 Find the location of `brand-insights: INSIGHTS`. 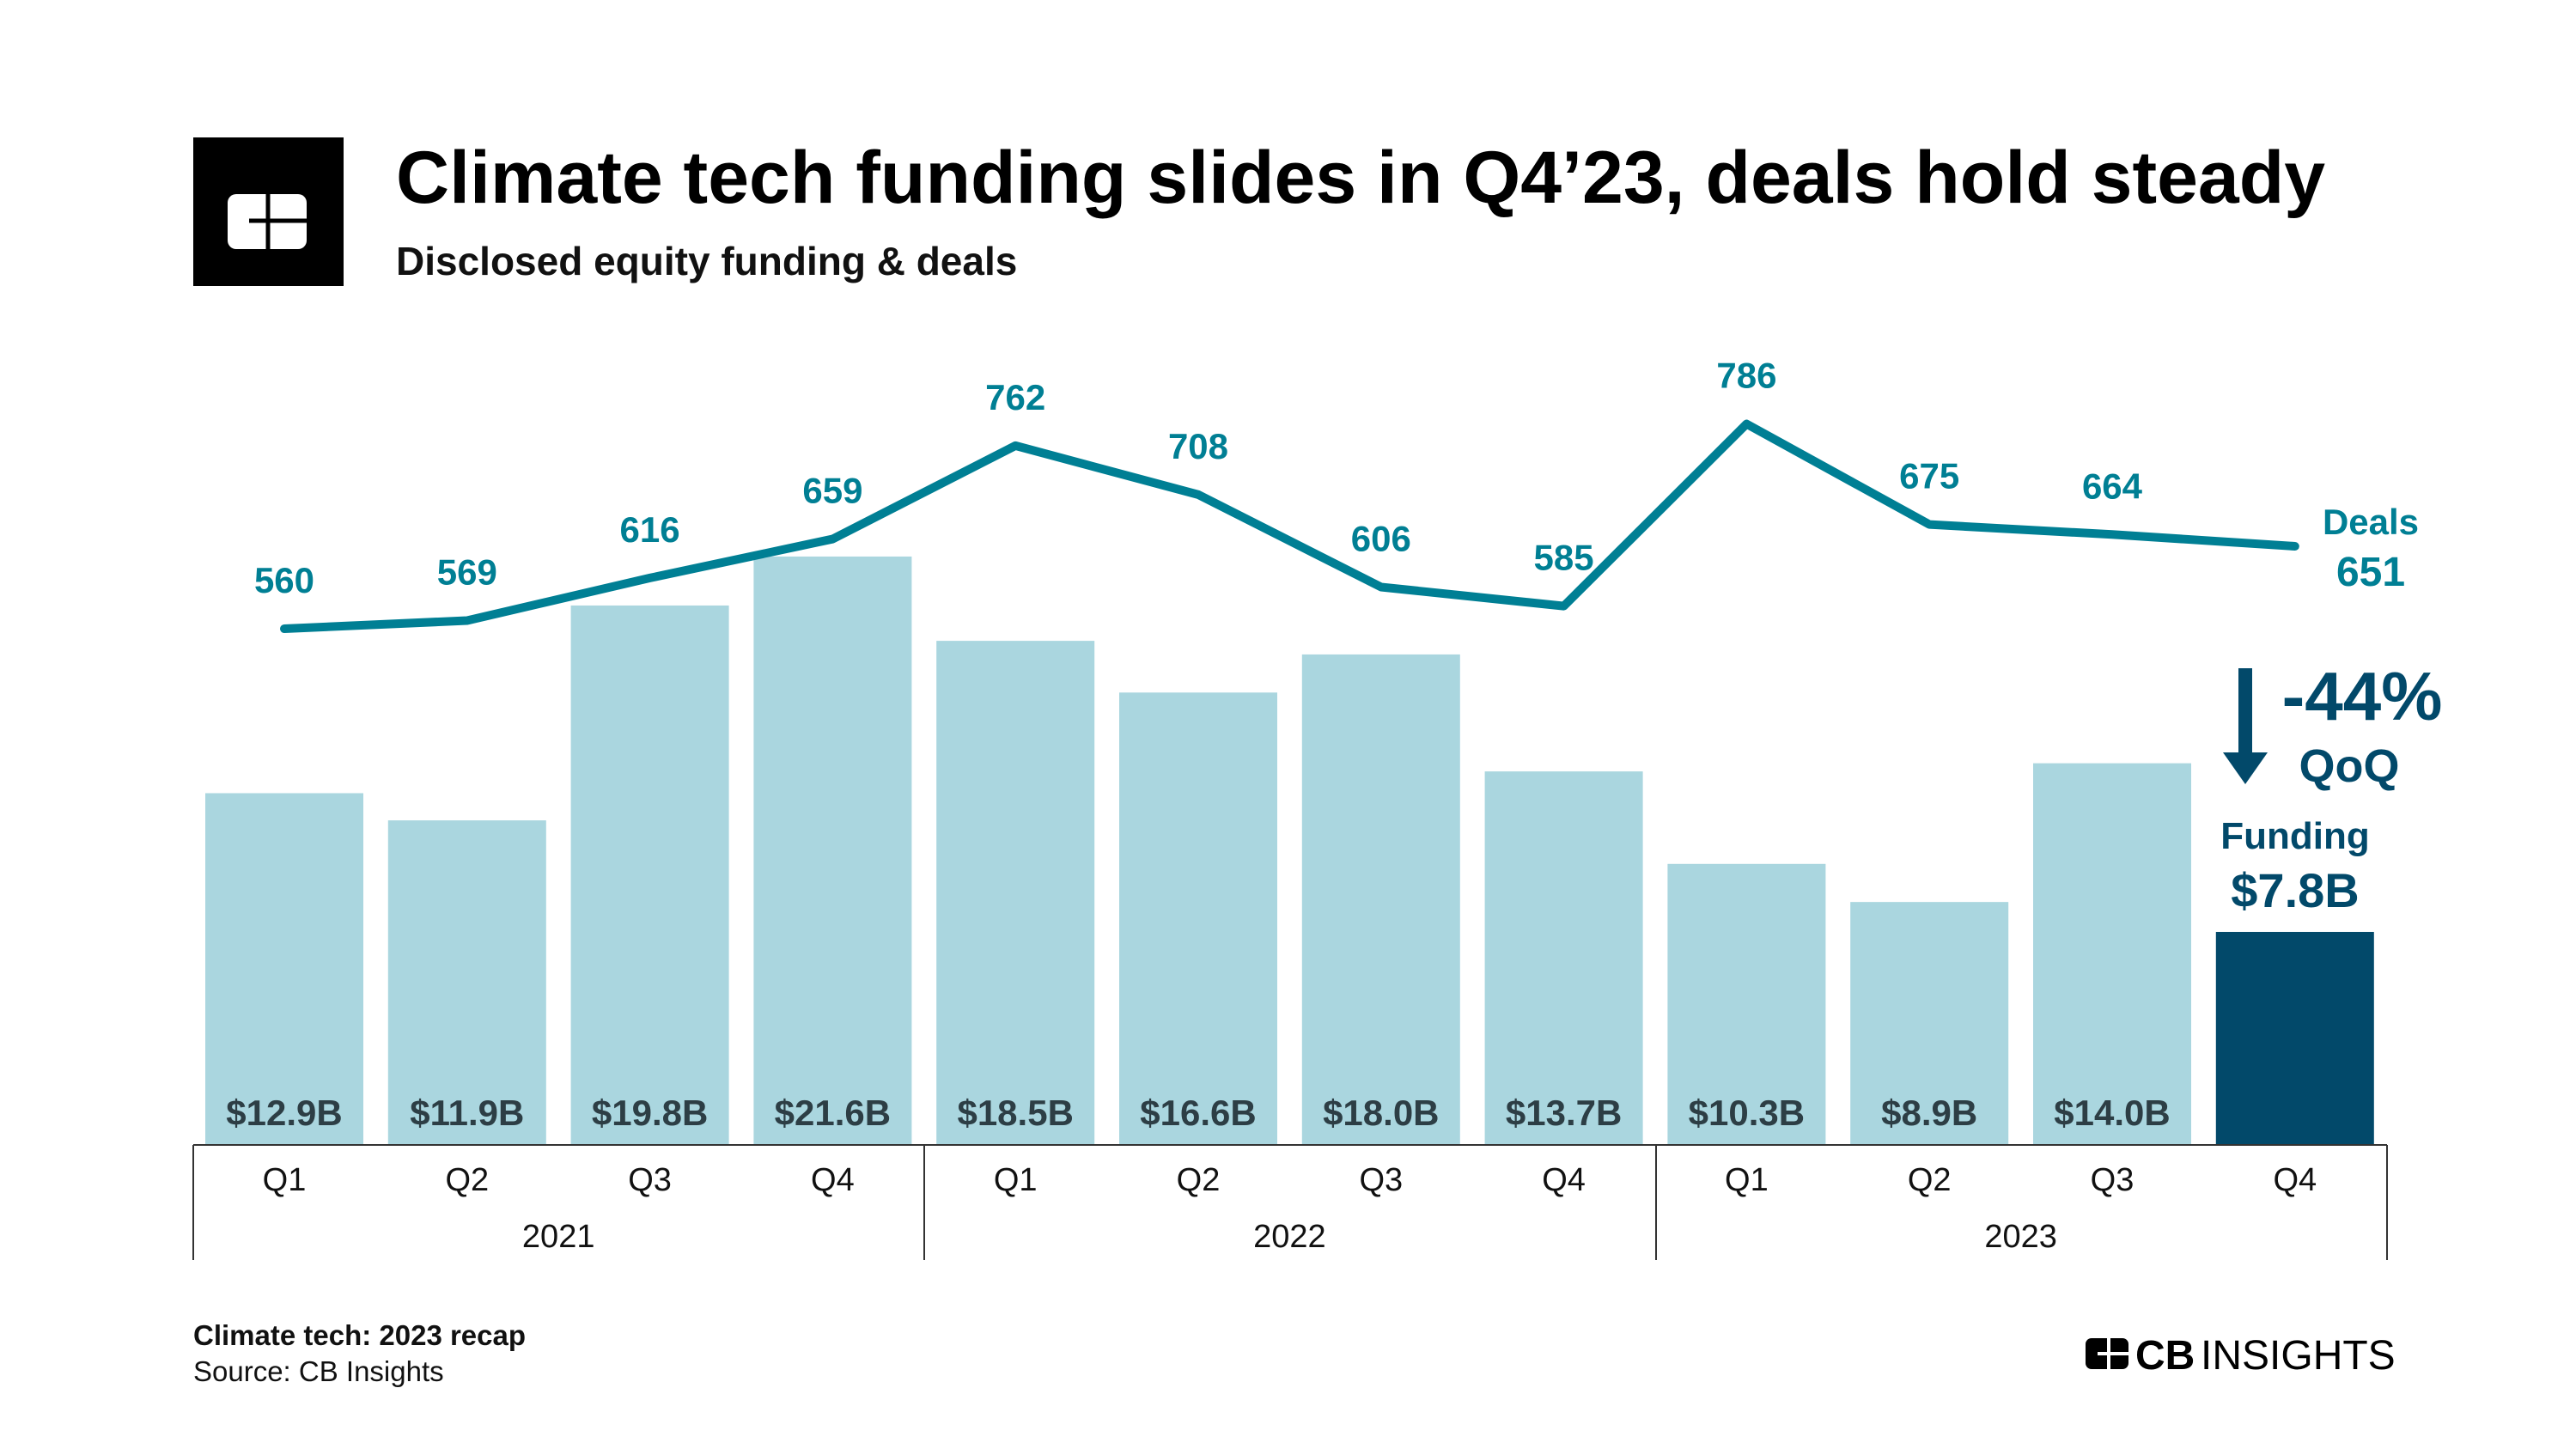

brand-insights: INSIGHTS is located at coordinates (2298, 1356).